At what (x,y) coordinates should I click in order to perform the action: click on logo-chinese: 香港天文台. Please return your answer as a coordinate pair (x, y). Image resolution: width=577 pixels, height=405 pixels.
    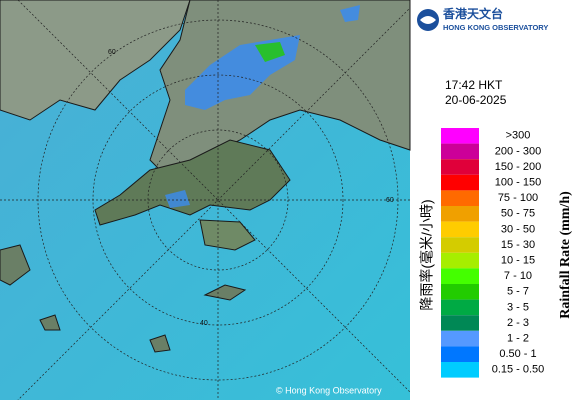
    Looking at the image, I should click on (472, 13).